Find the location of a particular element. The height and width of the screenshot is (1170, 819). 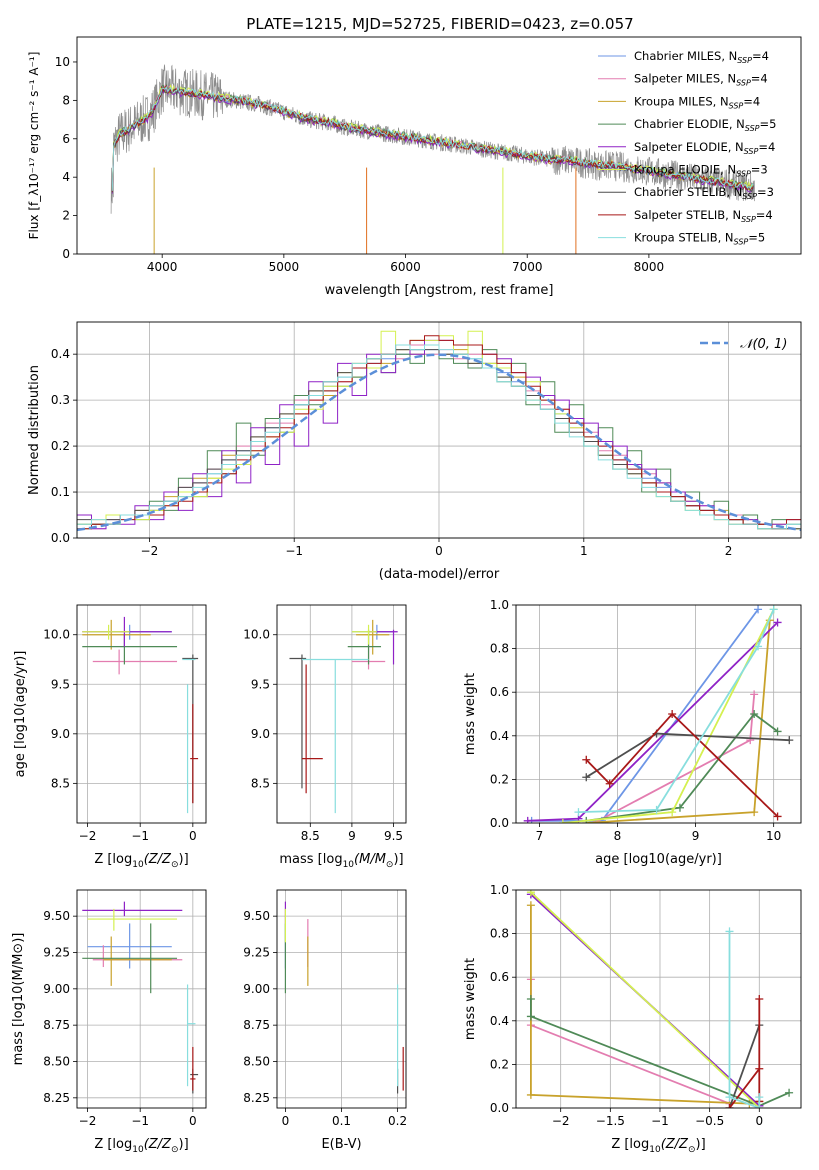

y-tick-label: 0.4 is located at coordinates (60, 354).